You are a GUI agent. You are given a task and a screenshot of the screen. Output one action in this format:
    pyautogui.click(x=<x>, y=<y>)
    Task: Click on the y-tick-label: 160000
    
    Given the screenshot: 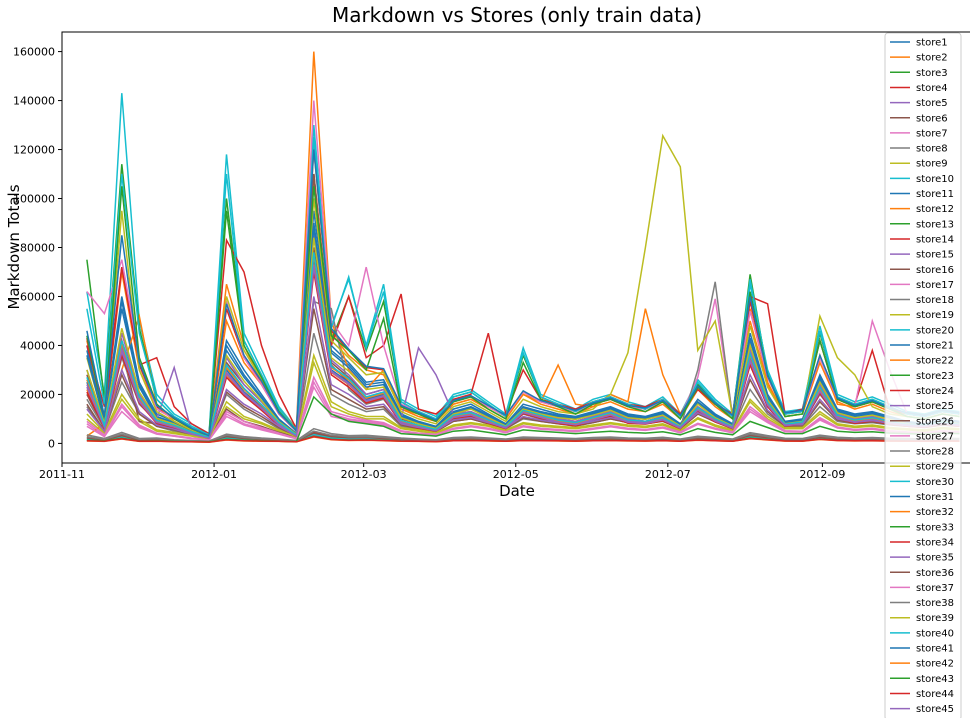 What is the action you would take?
    pyautogui.click(x=34, y=52)
    